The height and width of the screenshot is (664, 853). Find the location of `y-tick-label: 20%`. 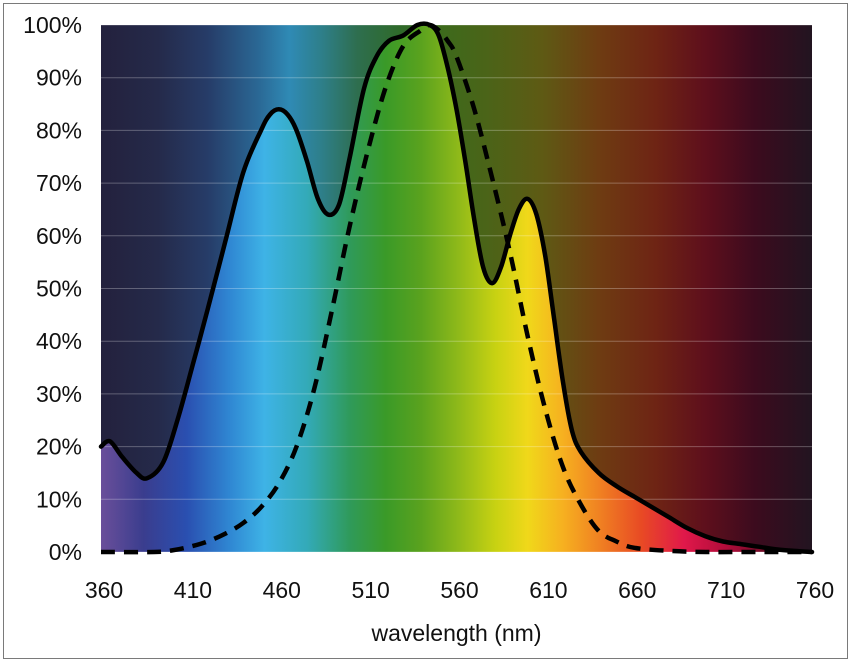

y-tick-label: 20% is located at coordinates (59, 447).